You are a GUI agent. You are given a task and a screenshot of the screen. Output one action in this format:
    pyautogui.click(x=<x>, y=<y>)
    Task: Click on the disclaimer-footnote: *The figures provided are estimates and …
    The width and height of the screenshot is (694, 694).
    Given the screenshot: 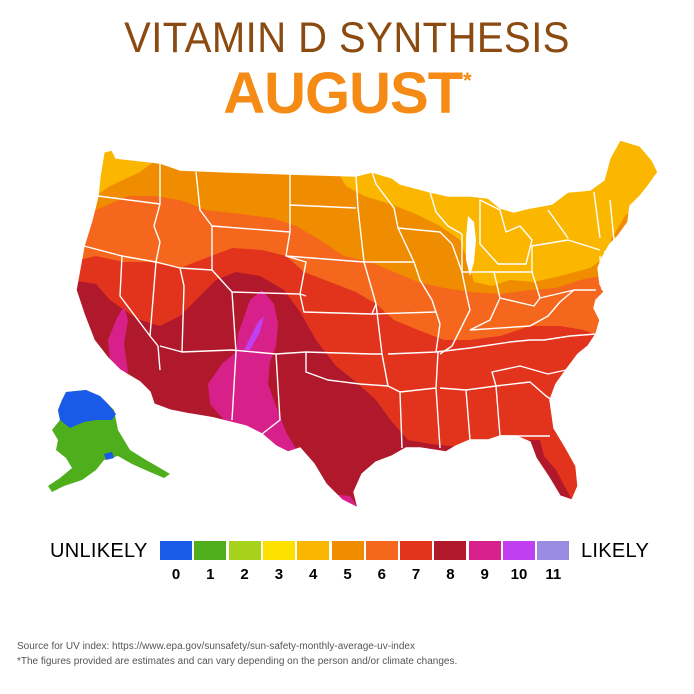 What is the action you would take?
    pyautogui.click(x=237, y=661)
    